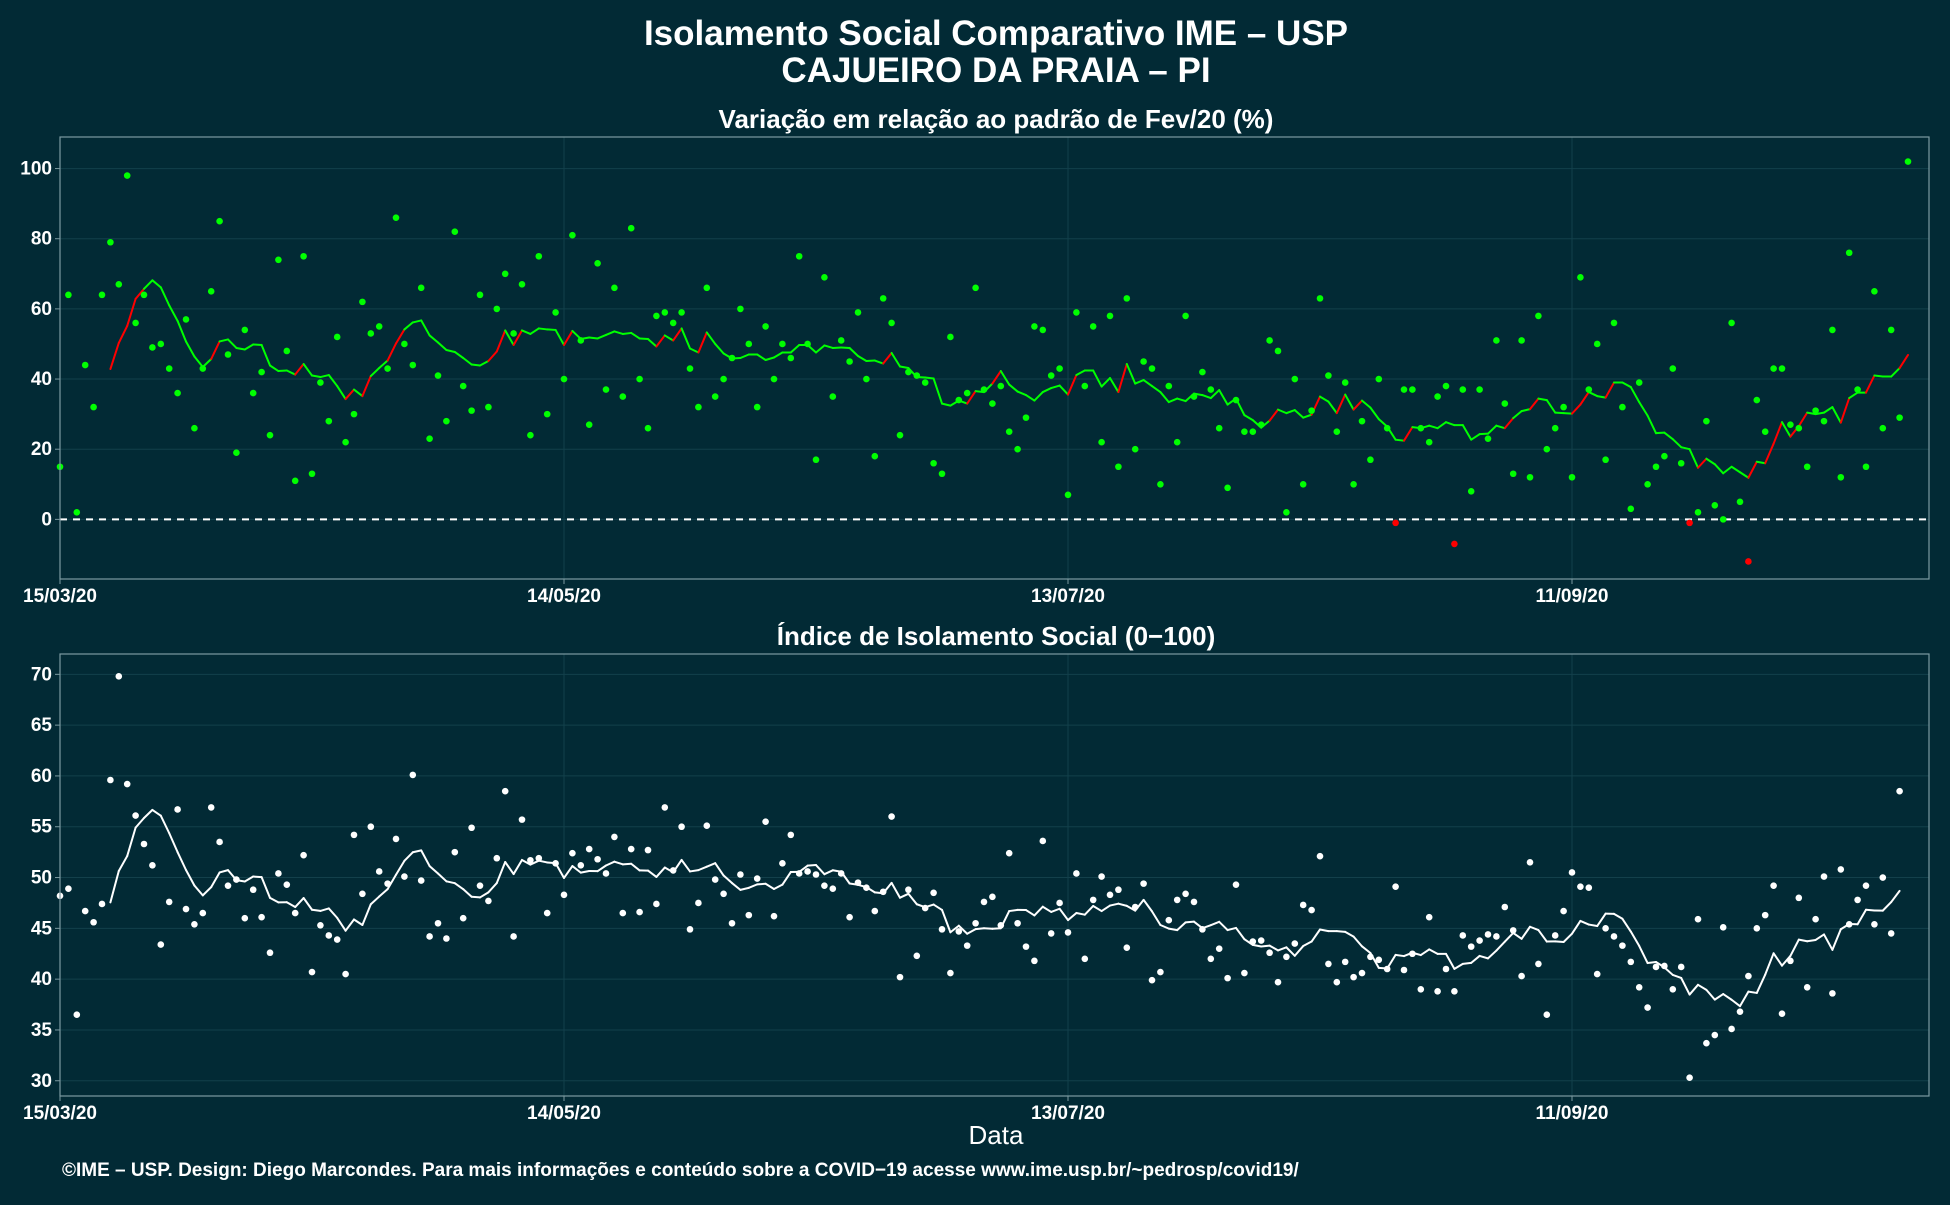  I want to click on x-tick-label: 13/07/20, so click(1068, 596).